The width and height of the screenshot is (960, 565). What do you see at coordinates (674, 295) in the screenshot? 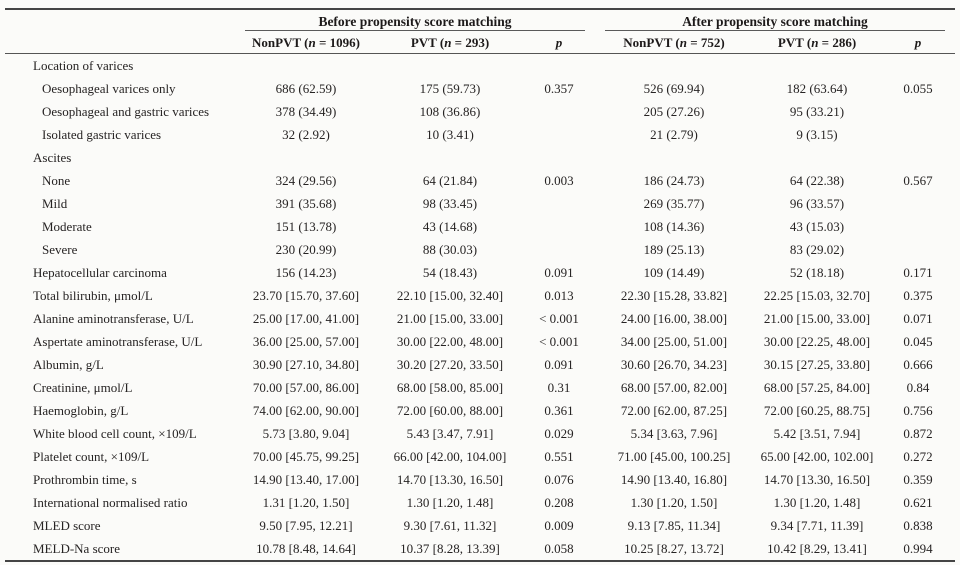
I see `cell-value: 22.30 [15.28, 33.82]` at bounding box center [674, 295].